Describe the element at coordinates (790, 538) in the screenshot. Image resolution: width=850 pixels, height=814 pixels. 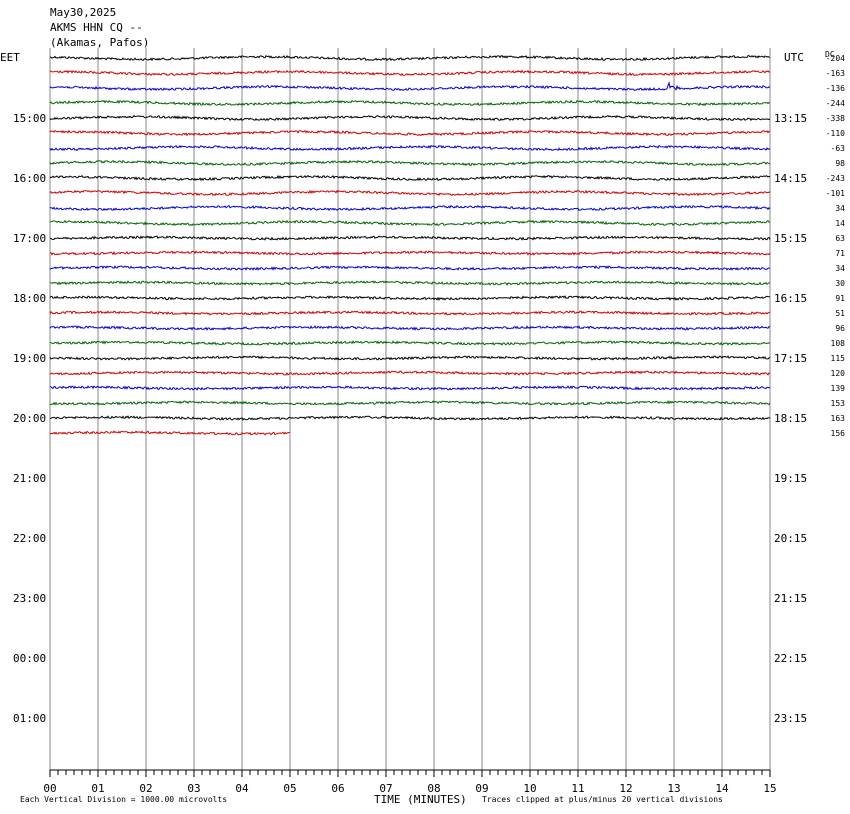
I see `right-hour-label: 20:15` at that location.